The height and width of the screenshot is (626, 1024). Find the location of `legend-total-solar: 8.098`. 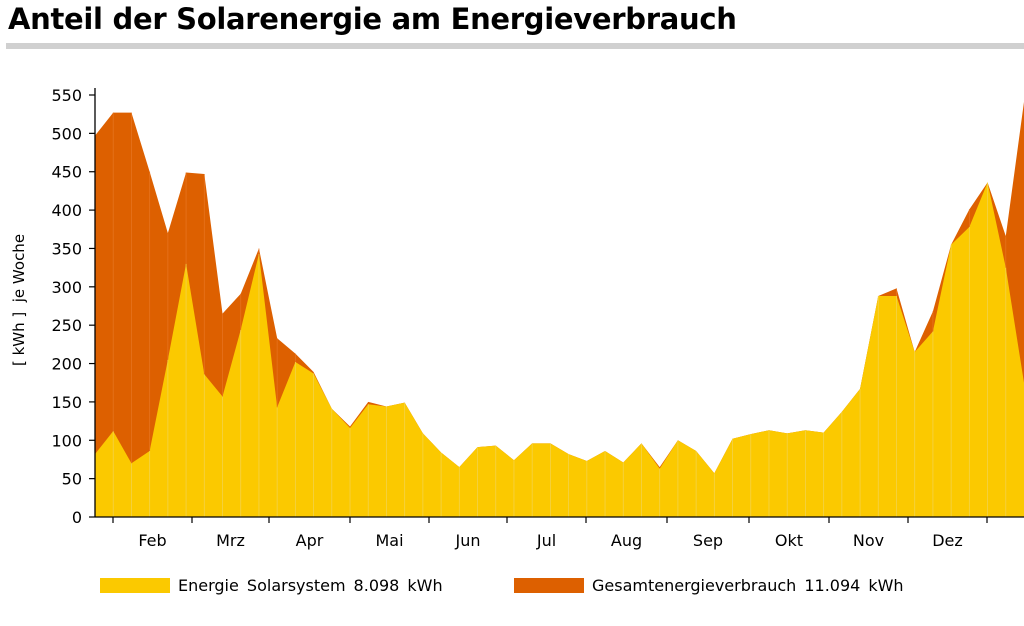

legend-total-solar: 8.098 is located at coordinates (376, 585).